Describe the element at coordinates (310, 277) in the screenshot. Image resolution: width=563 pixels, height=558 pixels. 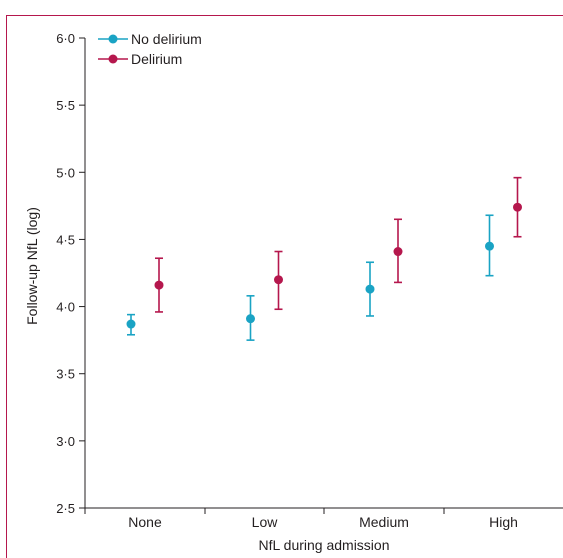
I see `series-no-delirium` at that location.